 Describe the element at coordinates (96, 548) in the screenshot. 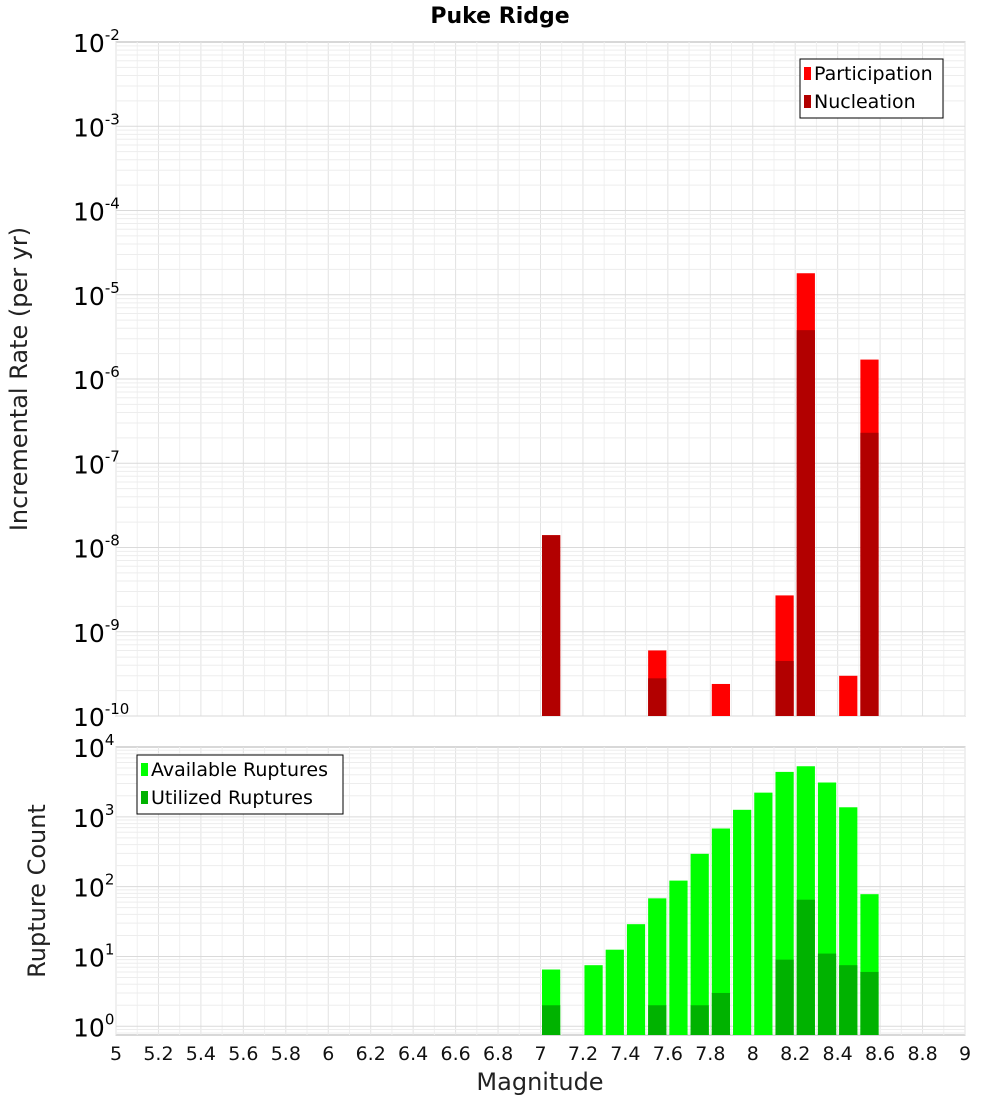

I see `y-tick-label: 10⁻⁸` at that location.